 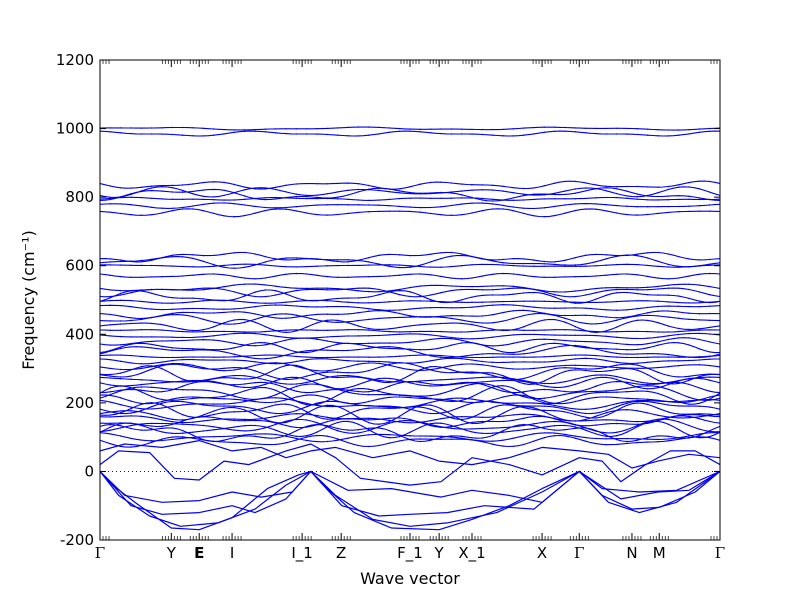 What do you see at coordinates (659, 553) in the screenshot?
I see `x-tick-label: M` at bounding box center [659, 553].